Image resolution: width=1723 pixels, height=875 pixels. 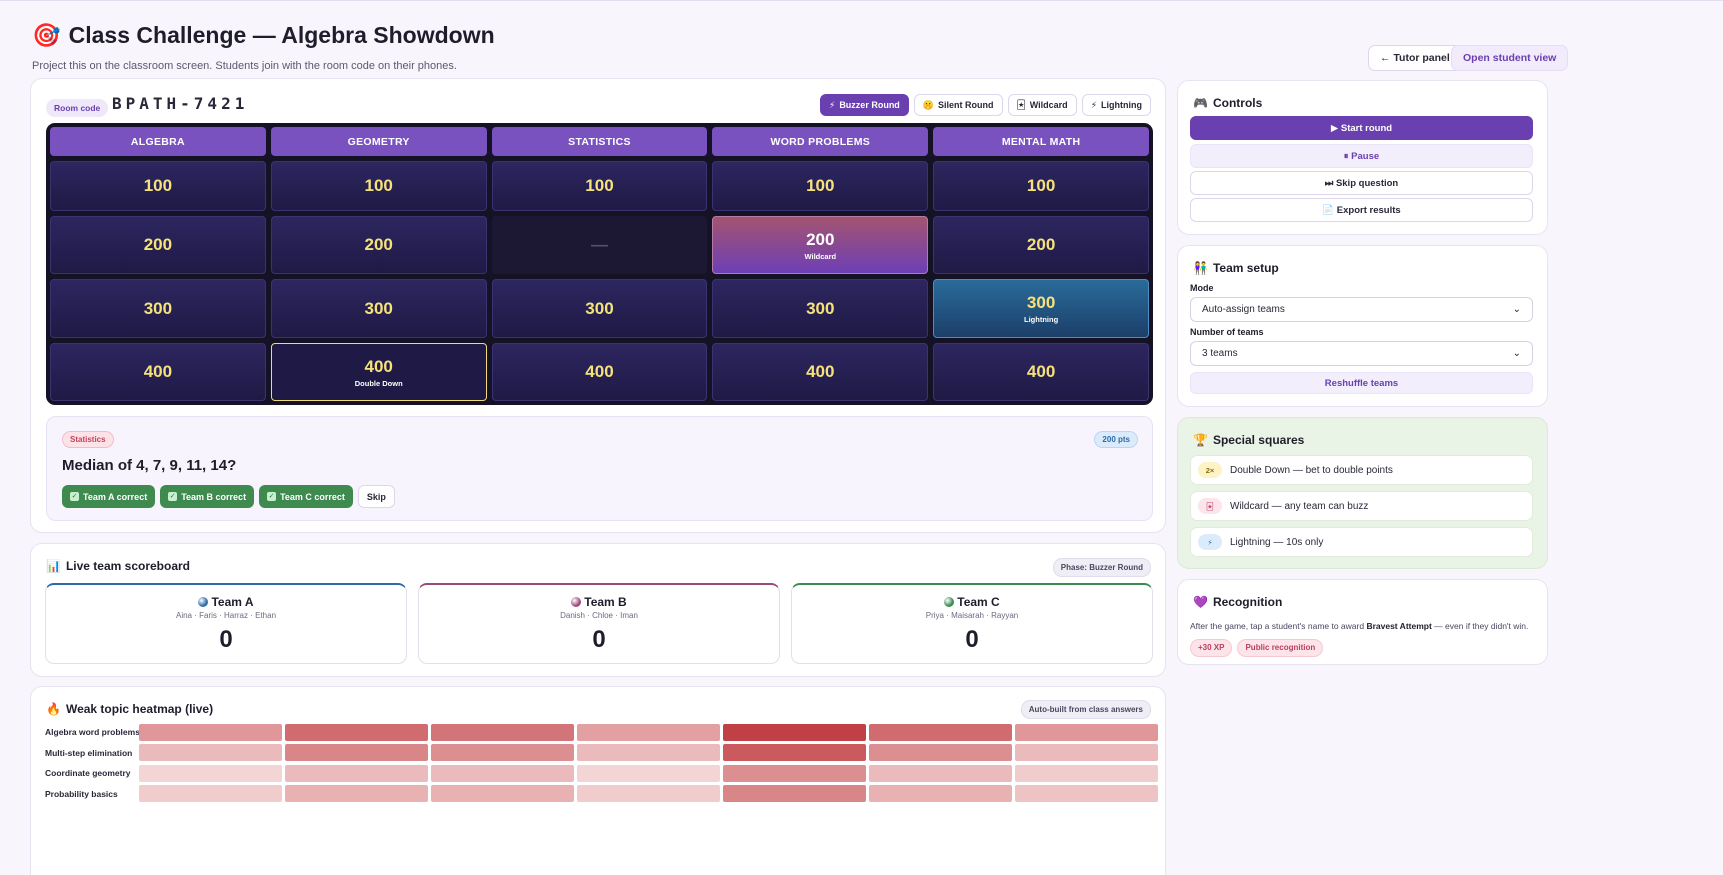 I want to click on skip-button: Skip, so click(x=376, y=496).